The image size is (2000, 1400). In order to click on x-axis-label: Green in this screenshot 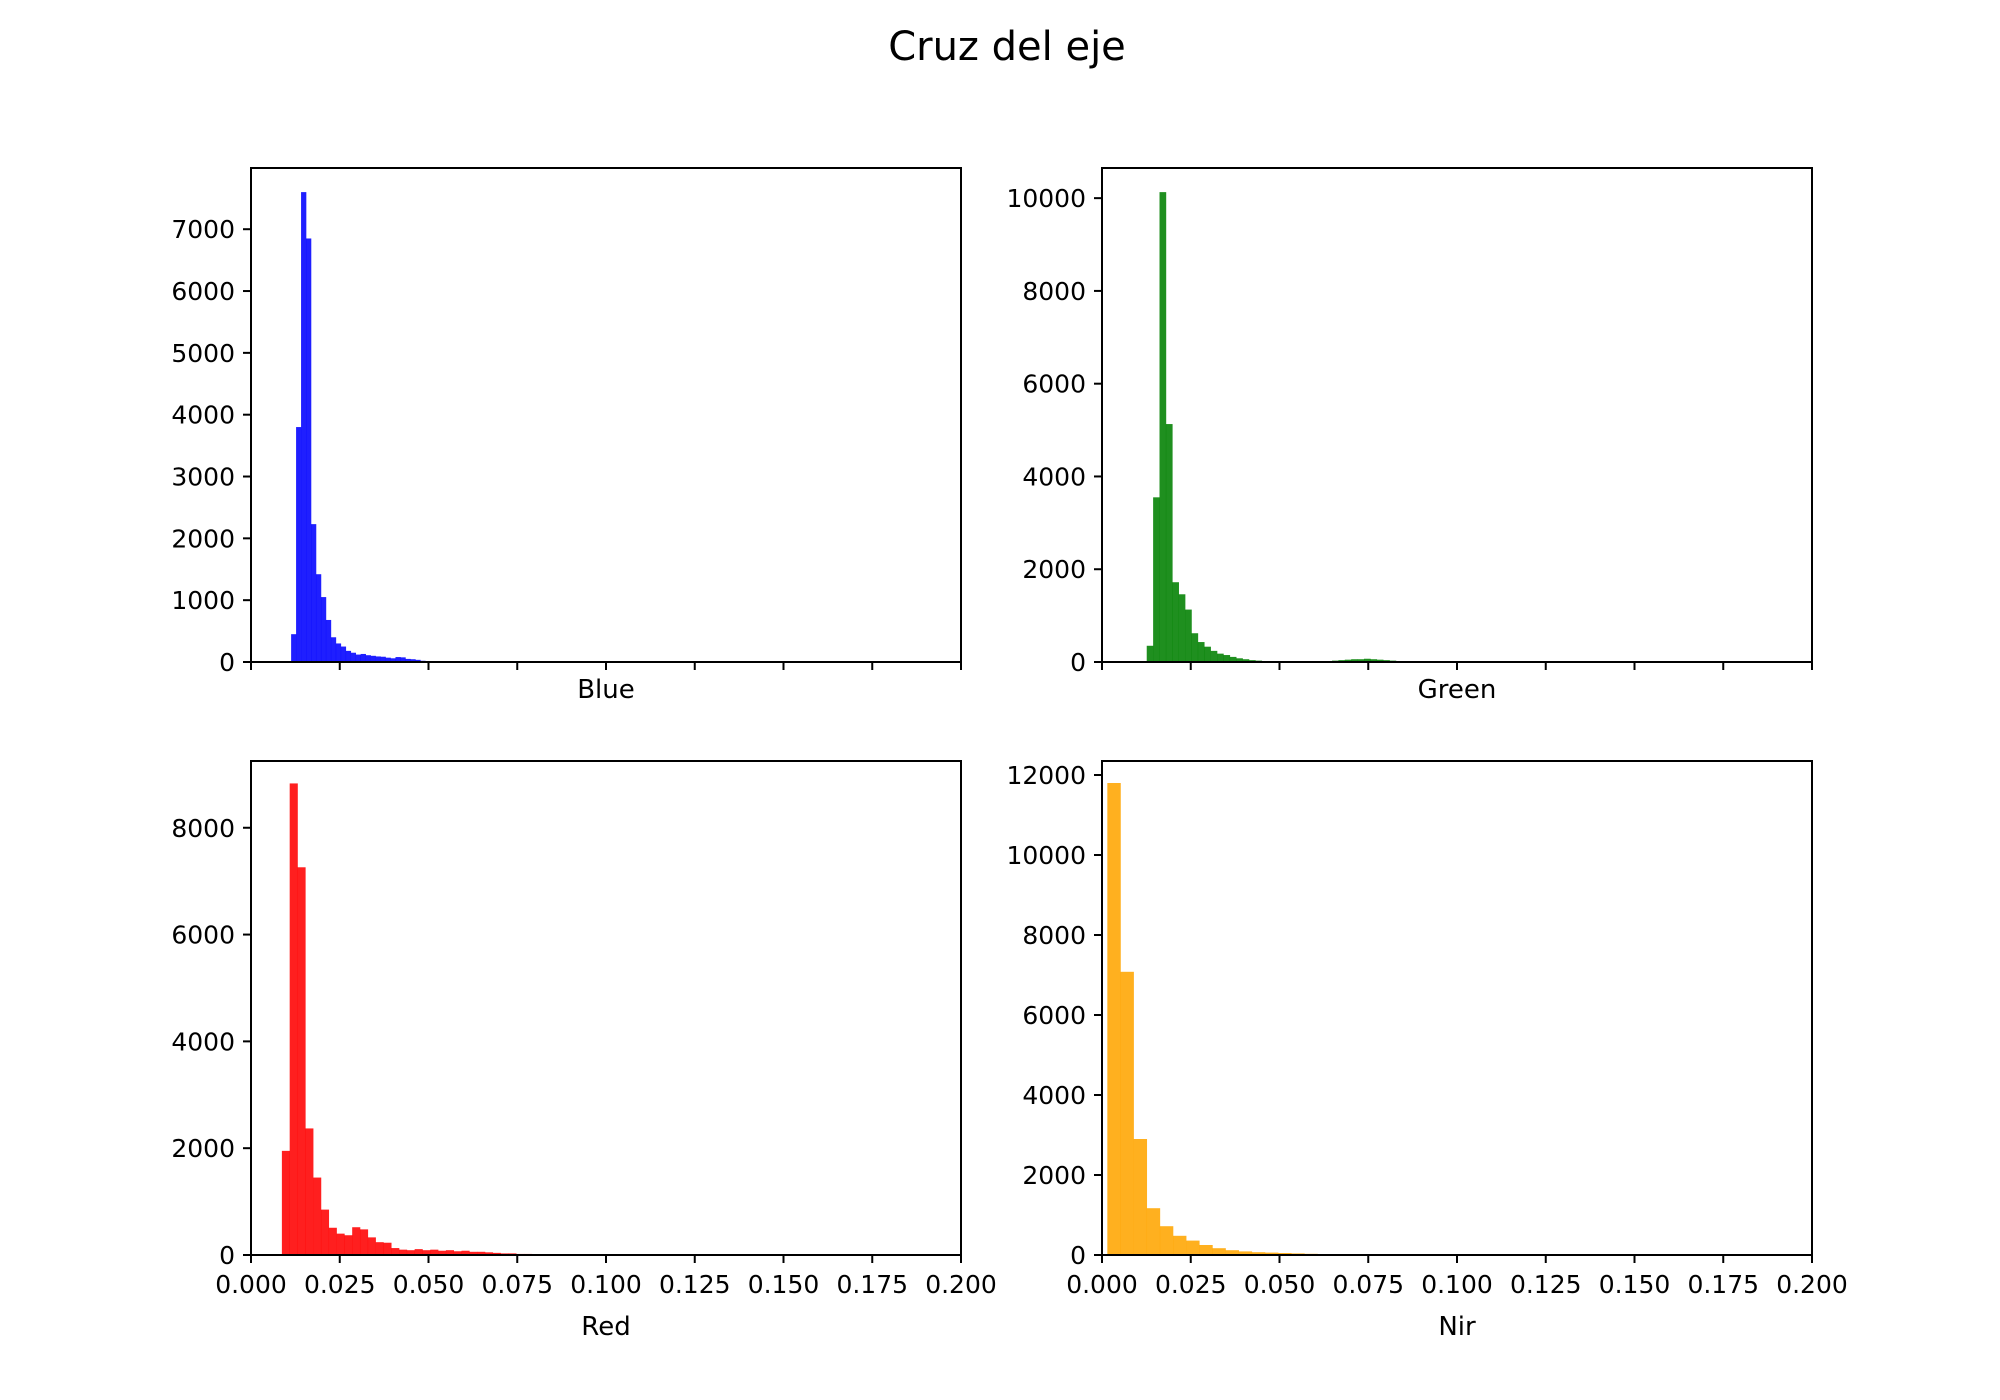, I will do `click(1457, 690)`.